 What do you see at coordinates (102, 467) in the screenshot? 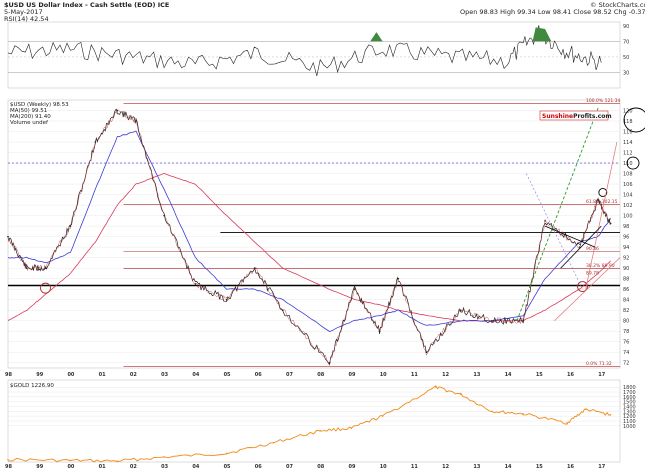
I see `gold-x-year-label-3: 01` at bounding box center [102, 467].